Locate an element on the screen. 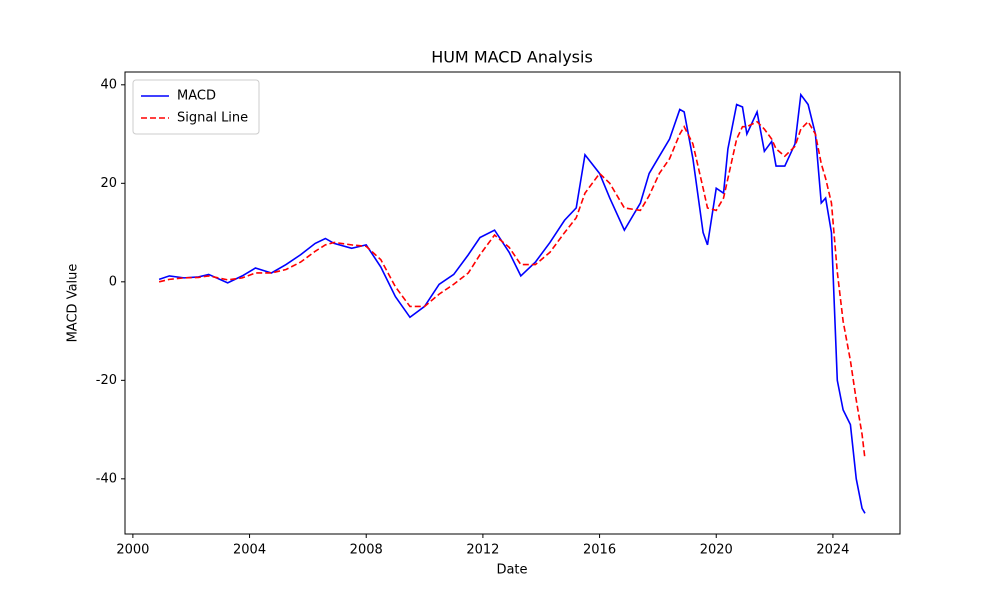  legend: MACD Signal Line is located at coordinates (196, 107).